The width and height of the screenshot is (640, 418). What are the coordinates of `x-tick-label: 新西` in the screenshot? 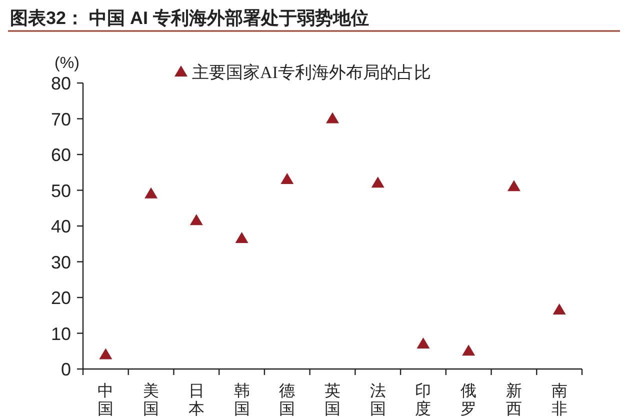 It's located at (514, 400).